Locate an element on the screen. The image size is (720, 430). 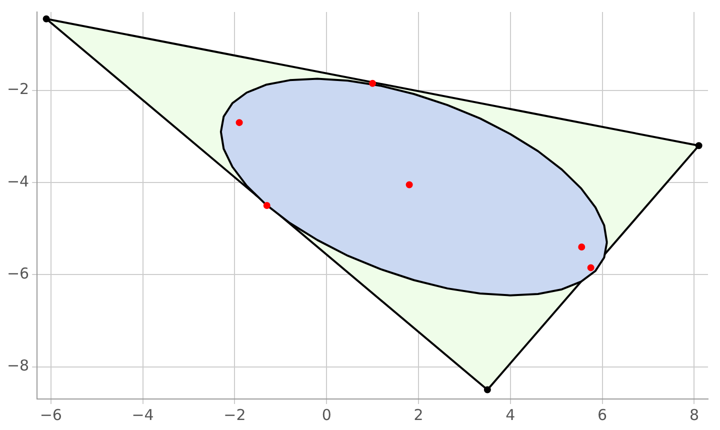
x-tick-label: 8 is located at coordinates (694, 415).